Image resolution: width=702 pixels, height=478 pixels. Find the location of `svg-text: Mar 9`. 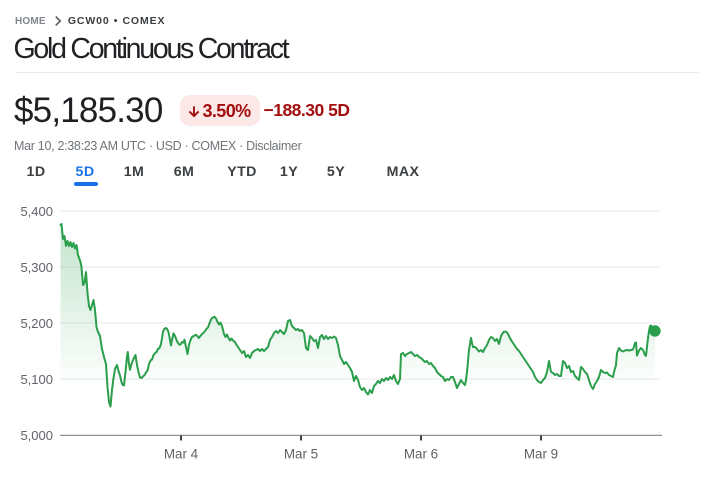

svg-text: Mar 9 is located at coordinates (541, 454).